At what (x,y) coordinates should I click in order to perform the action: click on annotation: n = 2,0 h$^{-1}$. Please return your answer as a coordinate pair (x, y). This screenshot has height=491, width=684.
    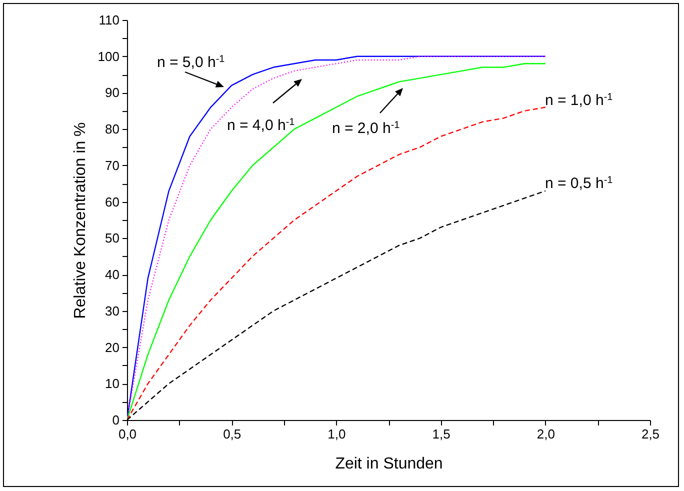
    Looking at the image, I should click on (366, 128).